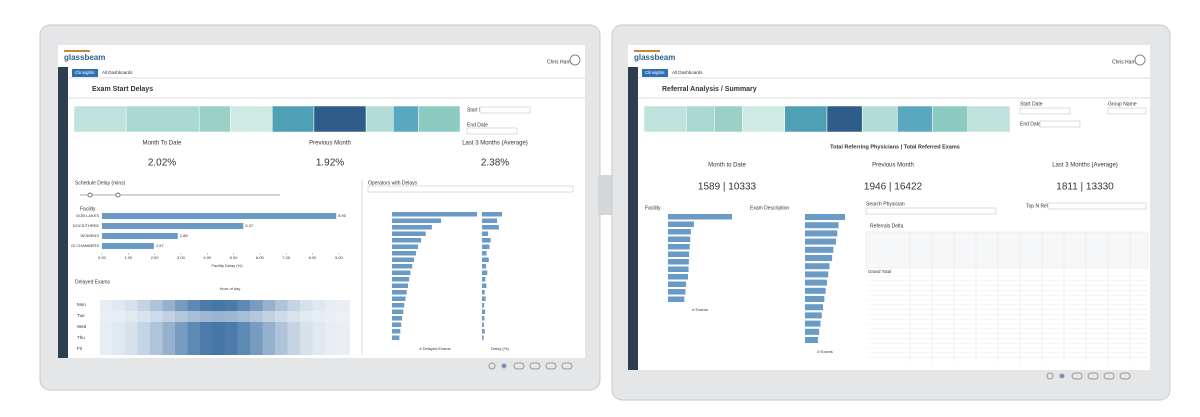 Image resolution: width=1200 pixels, height=417 pixels. Describe the element at coordinates (260, 257) in the screenshot. I see `x-tick-label: 6.00` at that location.